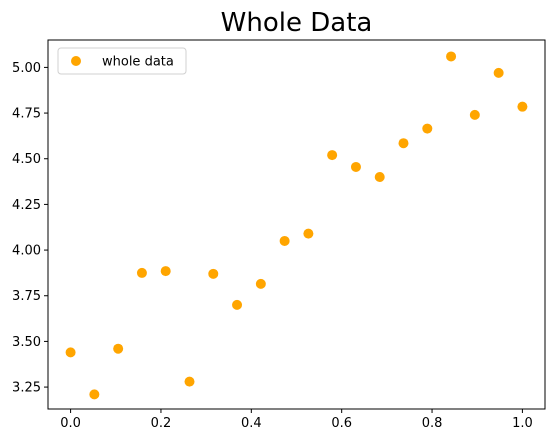 The height and width of the screenshot is (443, 556). I want to click on y-tick-label: 4.75, so click(26, 114).